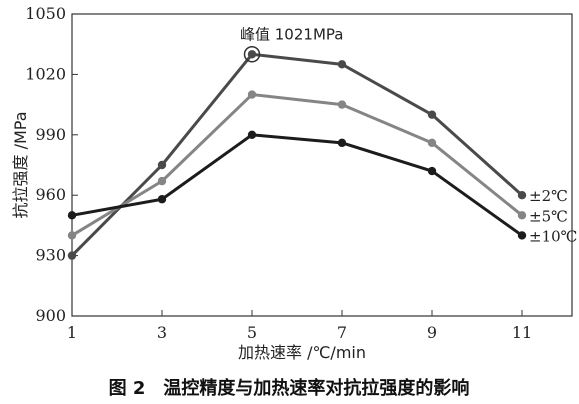 This screenshot has height=404, width=579. What do you see at coordinates (302, 352) in the screenshot?
I see `x-axis-title: 加热速率 /℃/min` at bounding box center [302, 352].